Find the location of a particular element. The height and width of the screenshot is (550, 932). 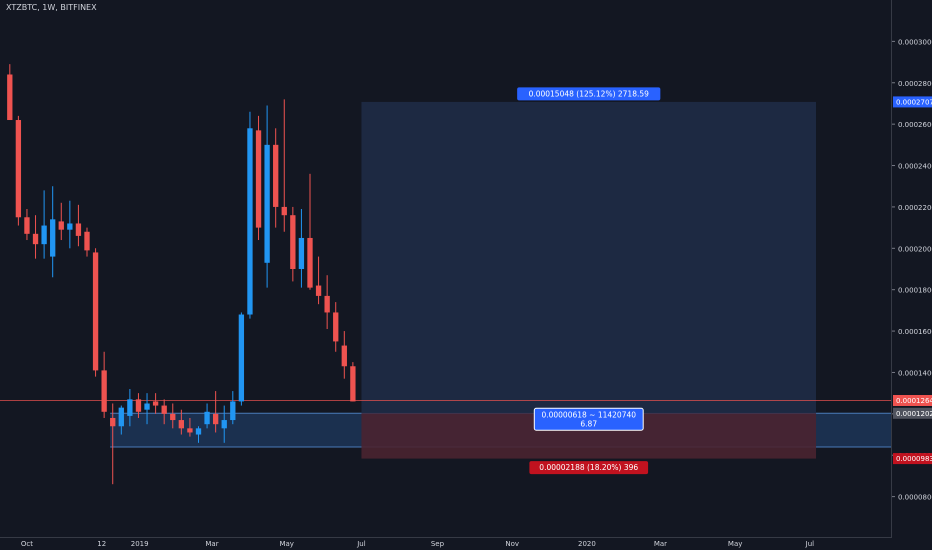

x-tick-label: Sep is located at coordinates (438, 544).